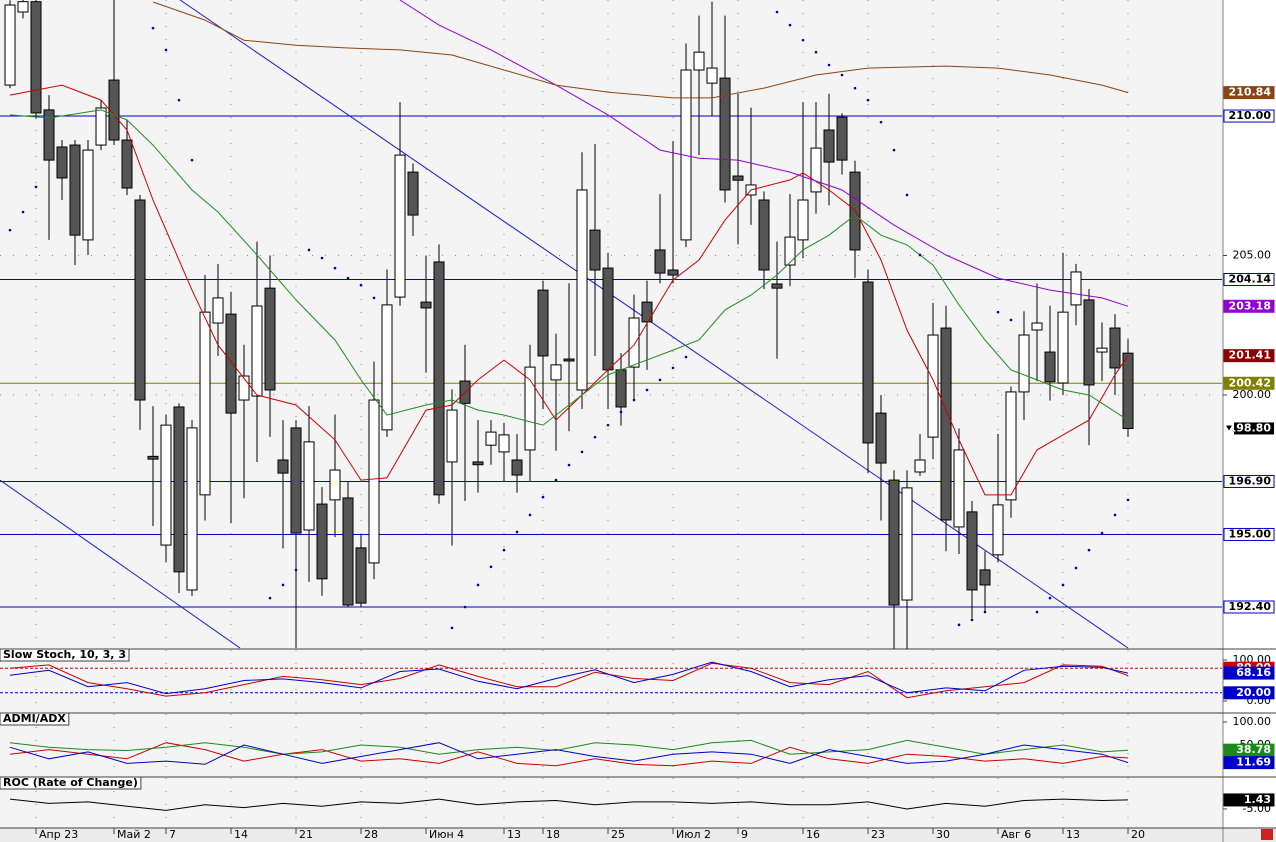  Describe the element at coordinates (1267, 834) in the screenshot. I see `corner-button` at that location.